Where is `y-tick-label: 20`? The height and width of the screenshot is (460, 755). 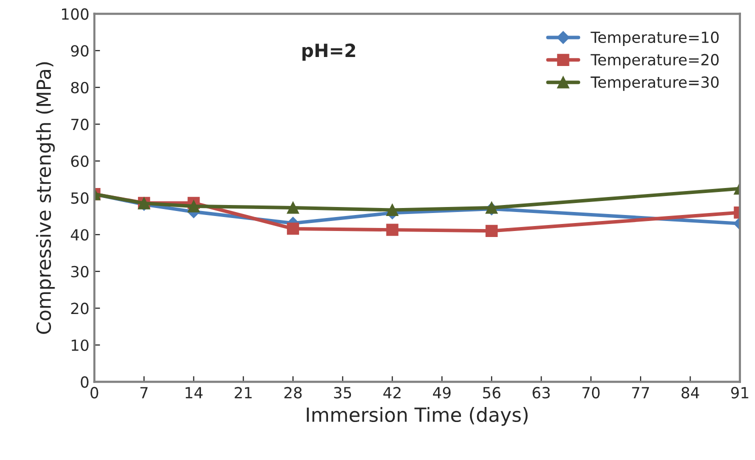
y-tick-label: 20 is located at coordinates (79, 308).